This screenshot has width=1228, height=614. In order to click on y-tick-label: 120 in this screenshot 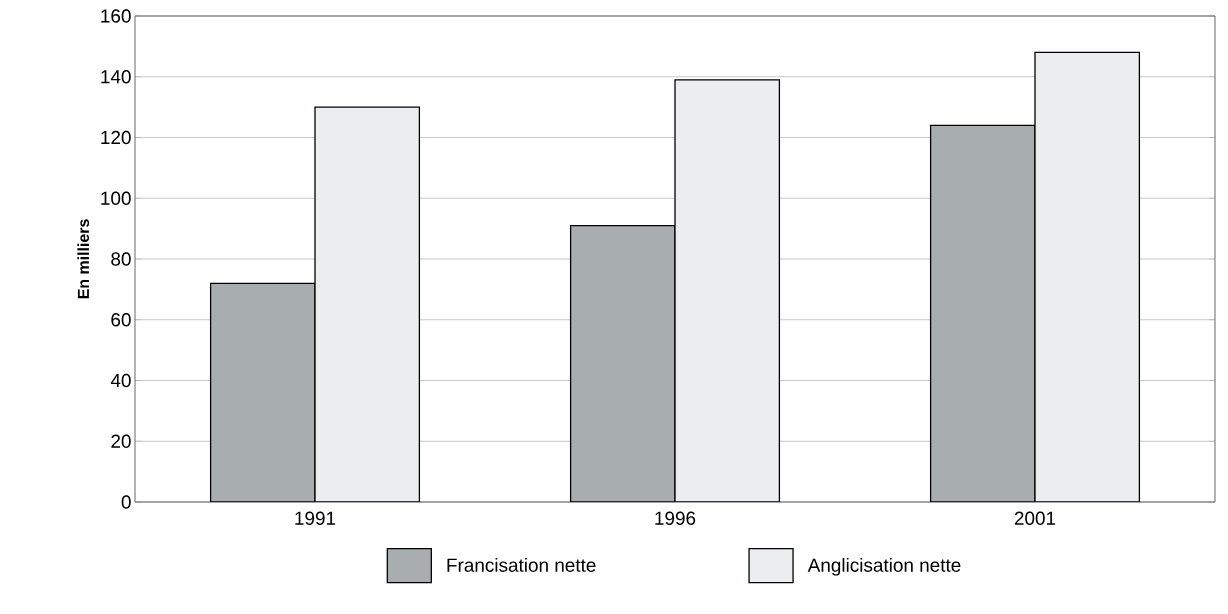, I will do `click(116, 137)`.